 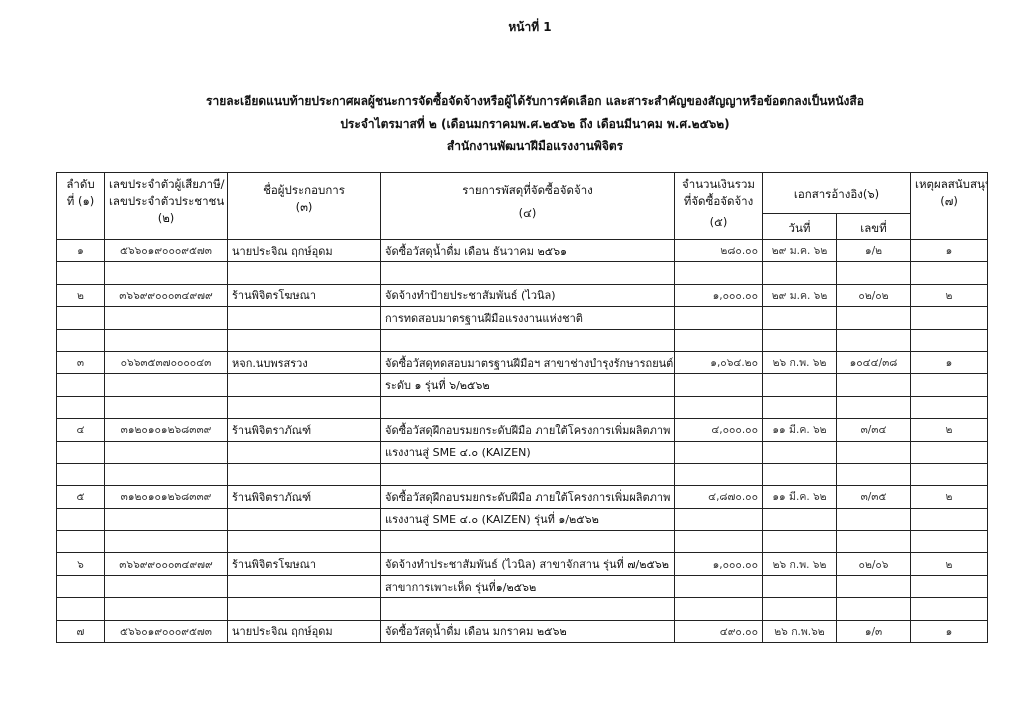 What do you see at coordinates (873, 362) in the screenshot?
I see `ref-no-cell: ๑๐๔๔/๓๘` at bounding box center [873, 362].